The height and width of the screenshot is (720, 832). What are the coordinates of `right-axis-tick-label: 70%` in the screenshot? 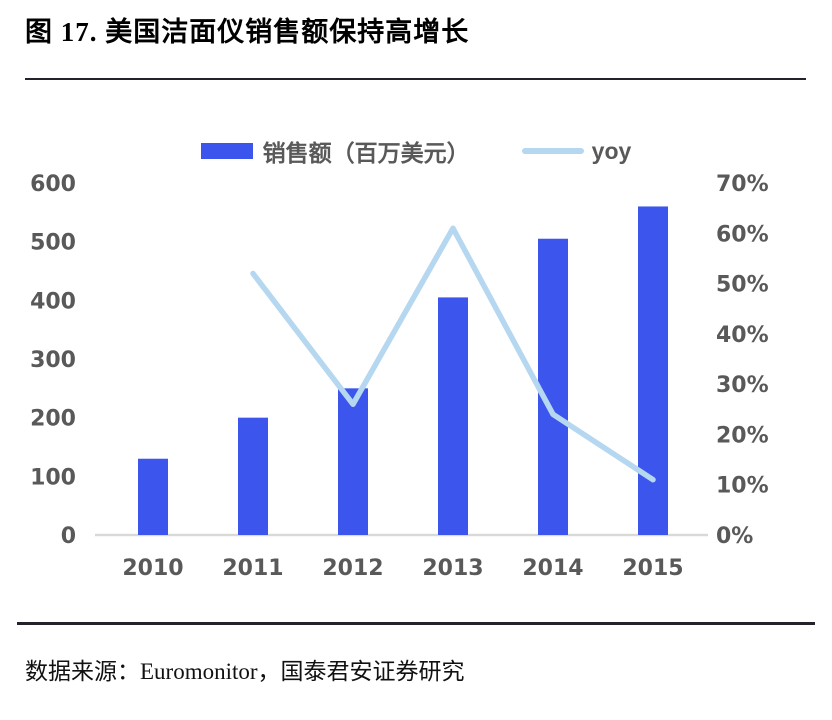 It's located at (742, 184).